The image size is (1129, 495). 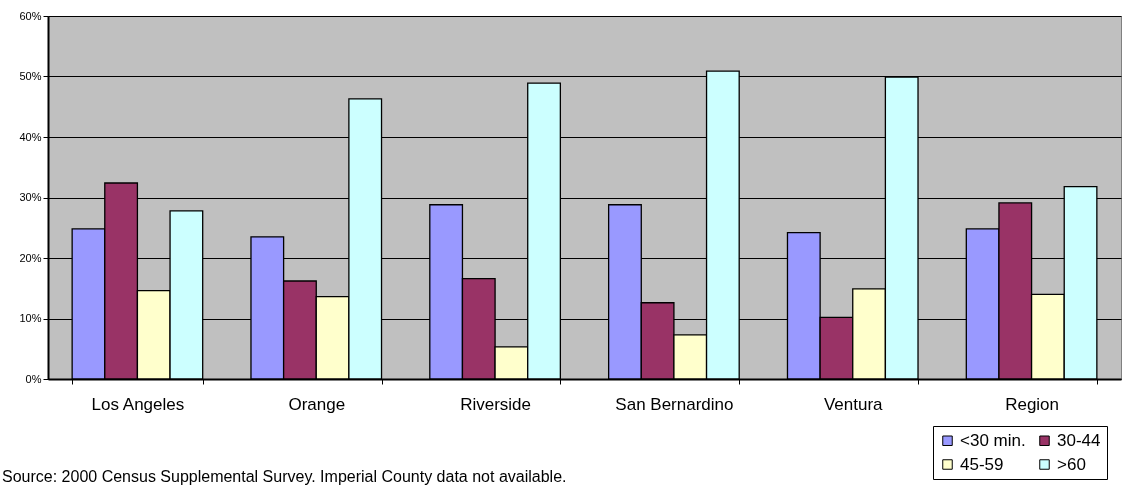 What do you see at coordinates (30, 15) in the screenshot?
I see `y-tick-label: 60%` at bounding box center [30, 15].